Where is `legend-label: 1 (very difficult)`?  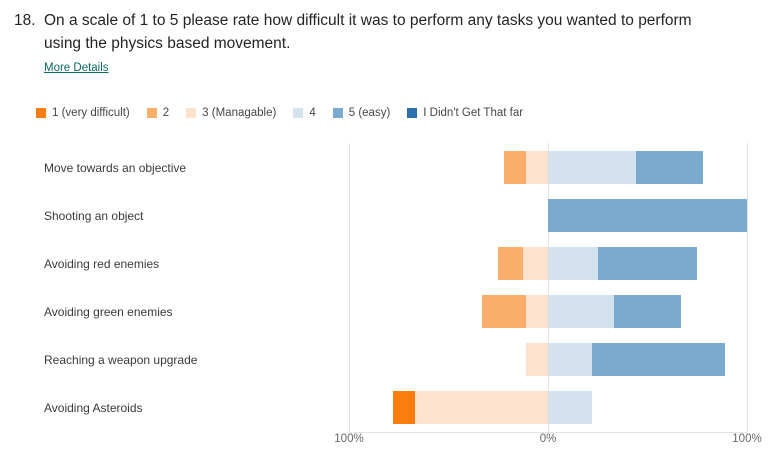
legend-label: 1 (very difficult) is located at coordinates (91, 113).